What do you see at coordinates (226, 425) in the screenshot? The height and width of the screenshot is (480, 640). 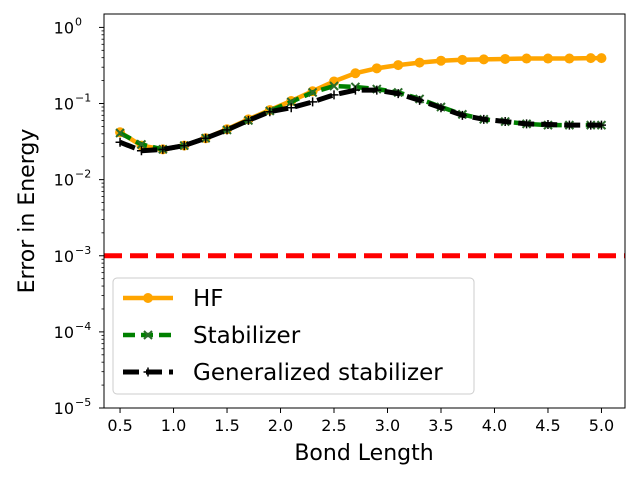 I see `x-tick-label: 1.5` at bounding box center [226, 425].